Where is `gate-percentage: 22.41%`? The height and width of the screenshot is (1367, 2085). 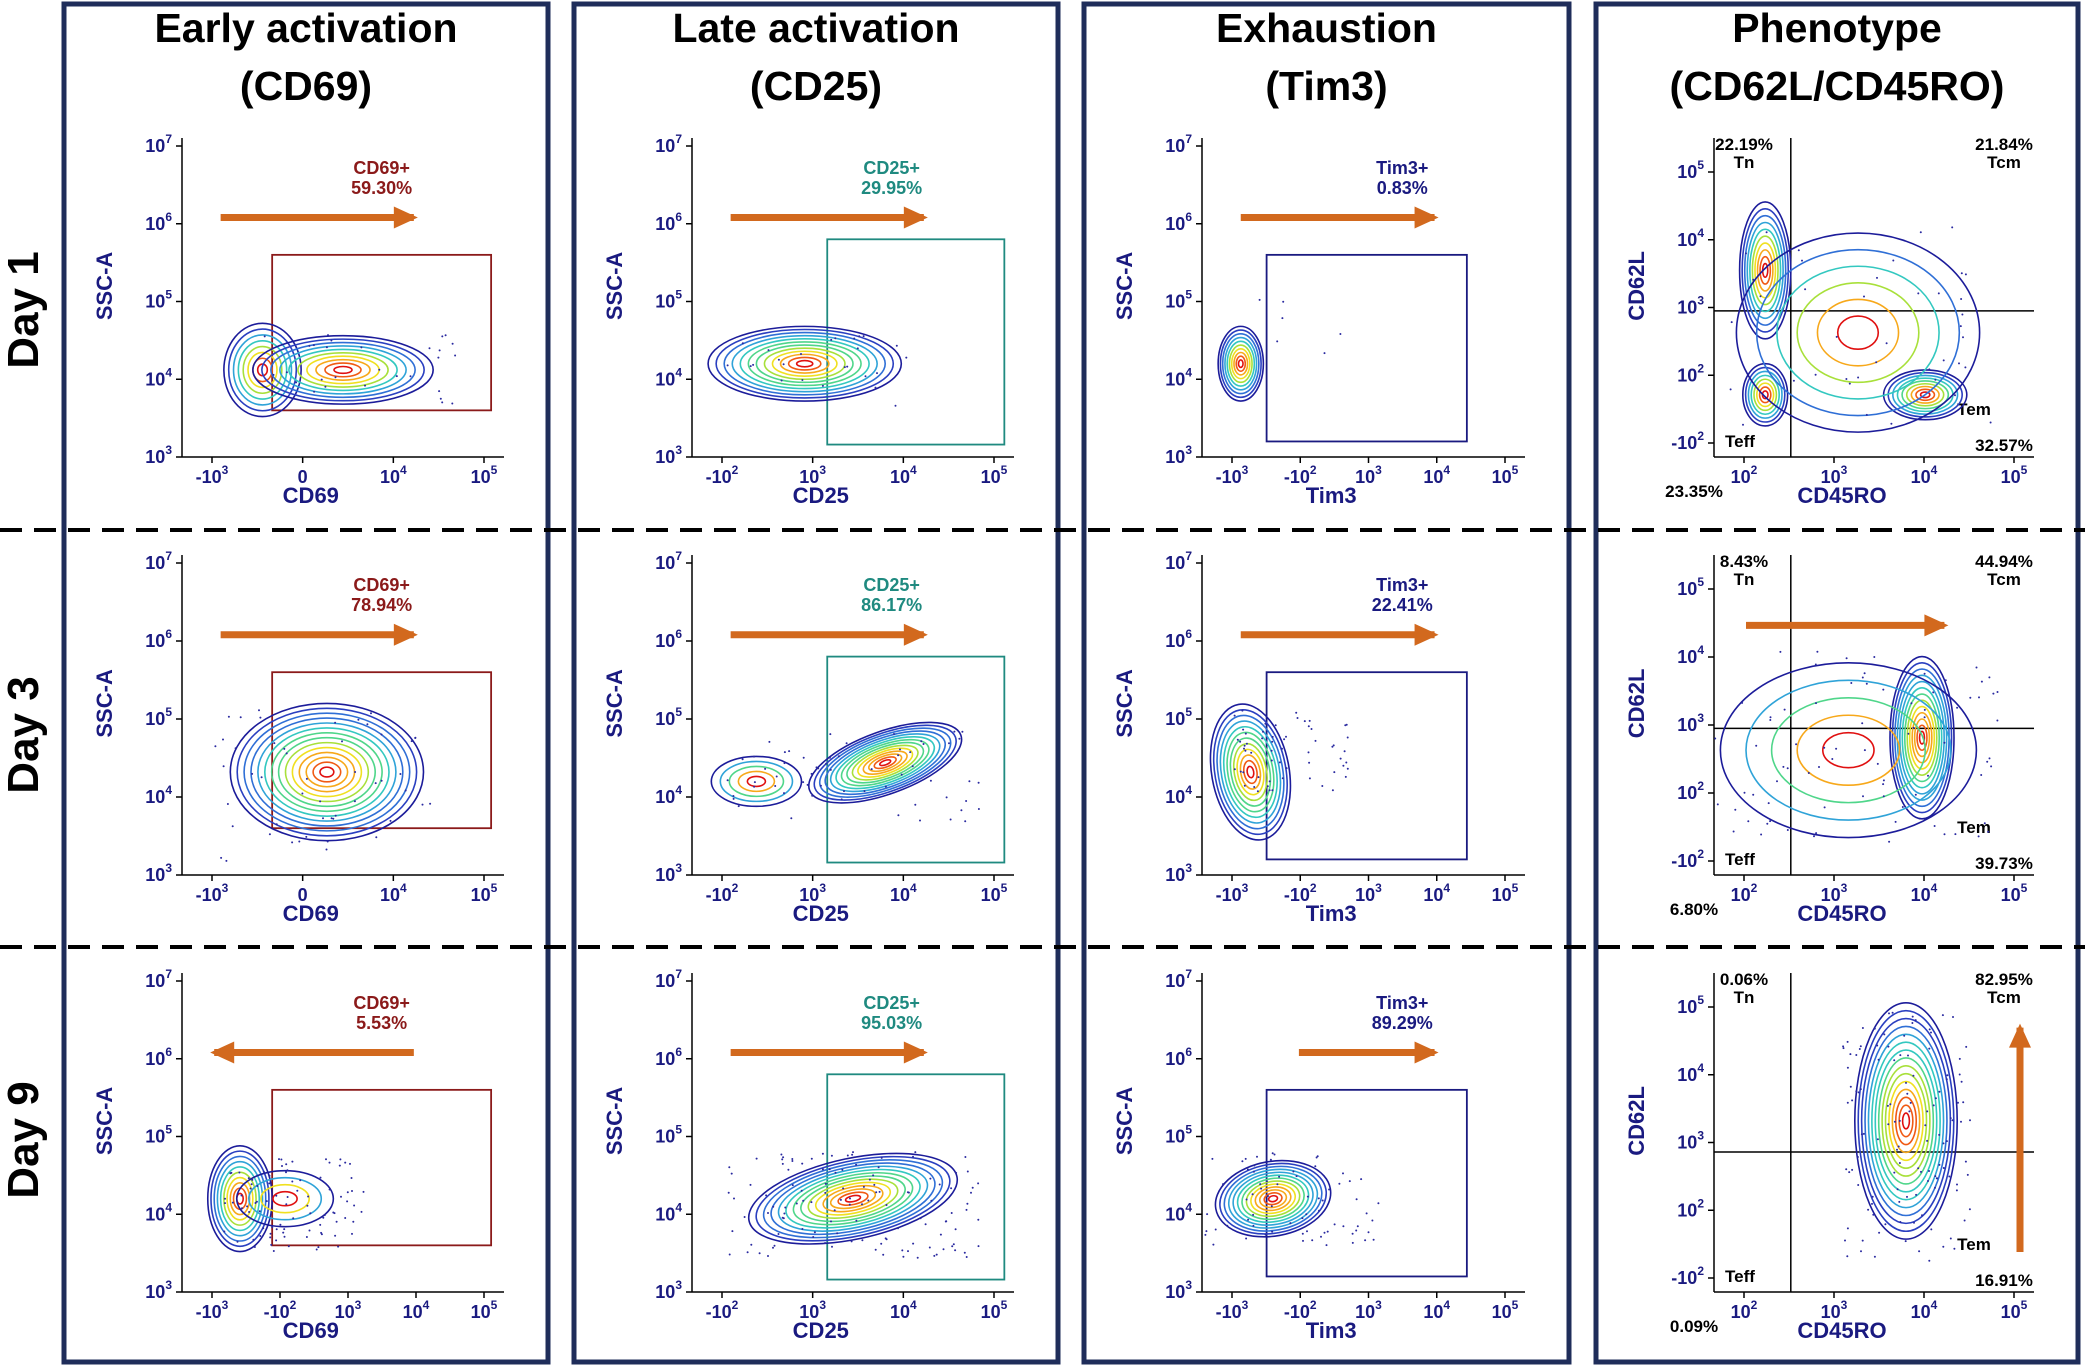 gate-percentage: 22.41% is located at coordinates (1402, 605).